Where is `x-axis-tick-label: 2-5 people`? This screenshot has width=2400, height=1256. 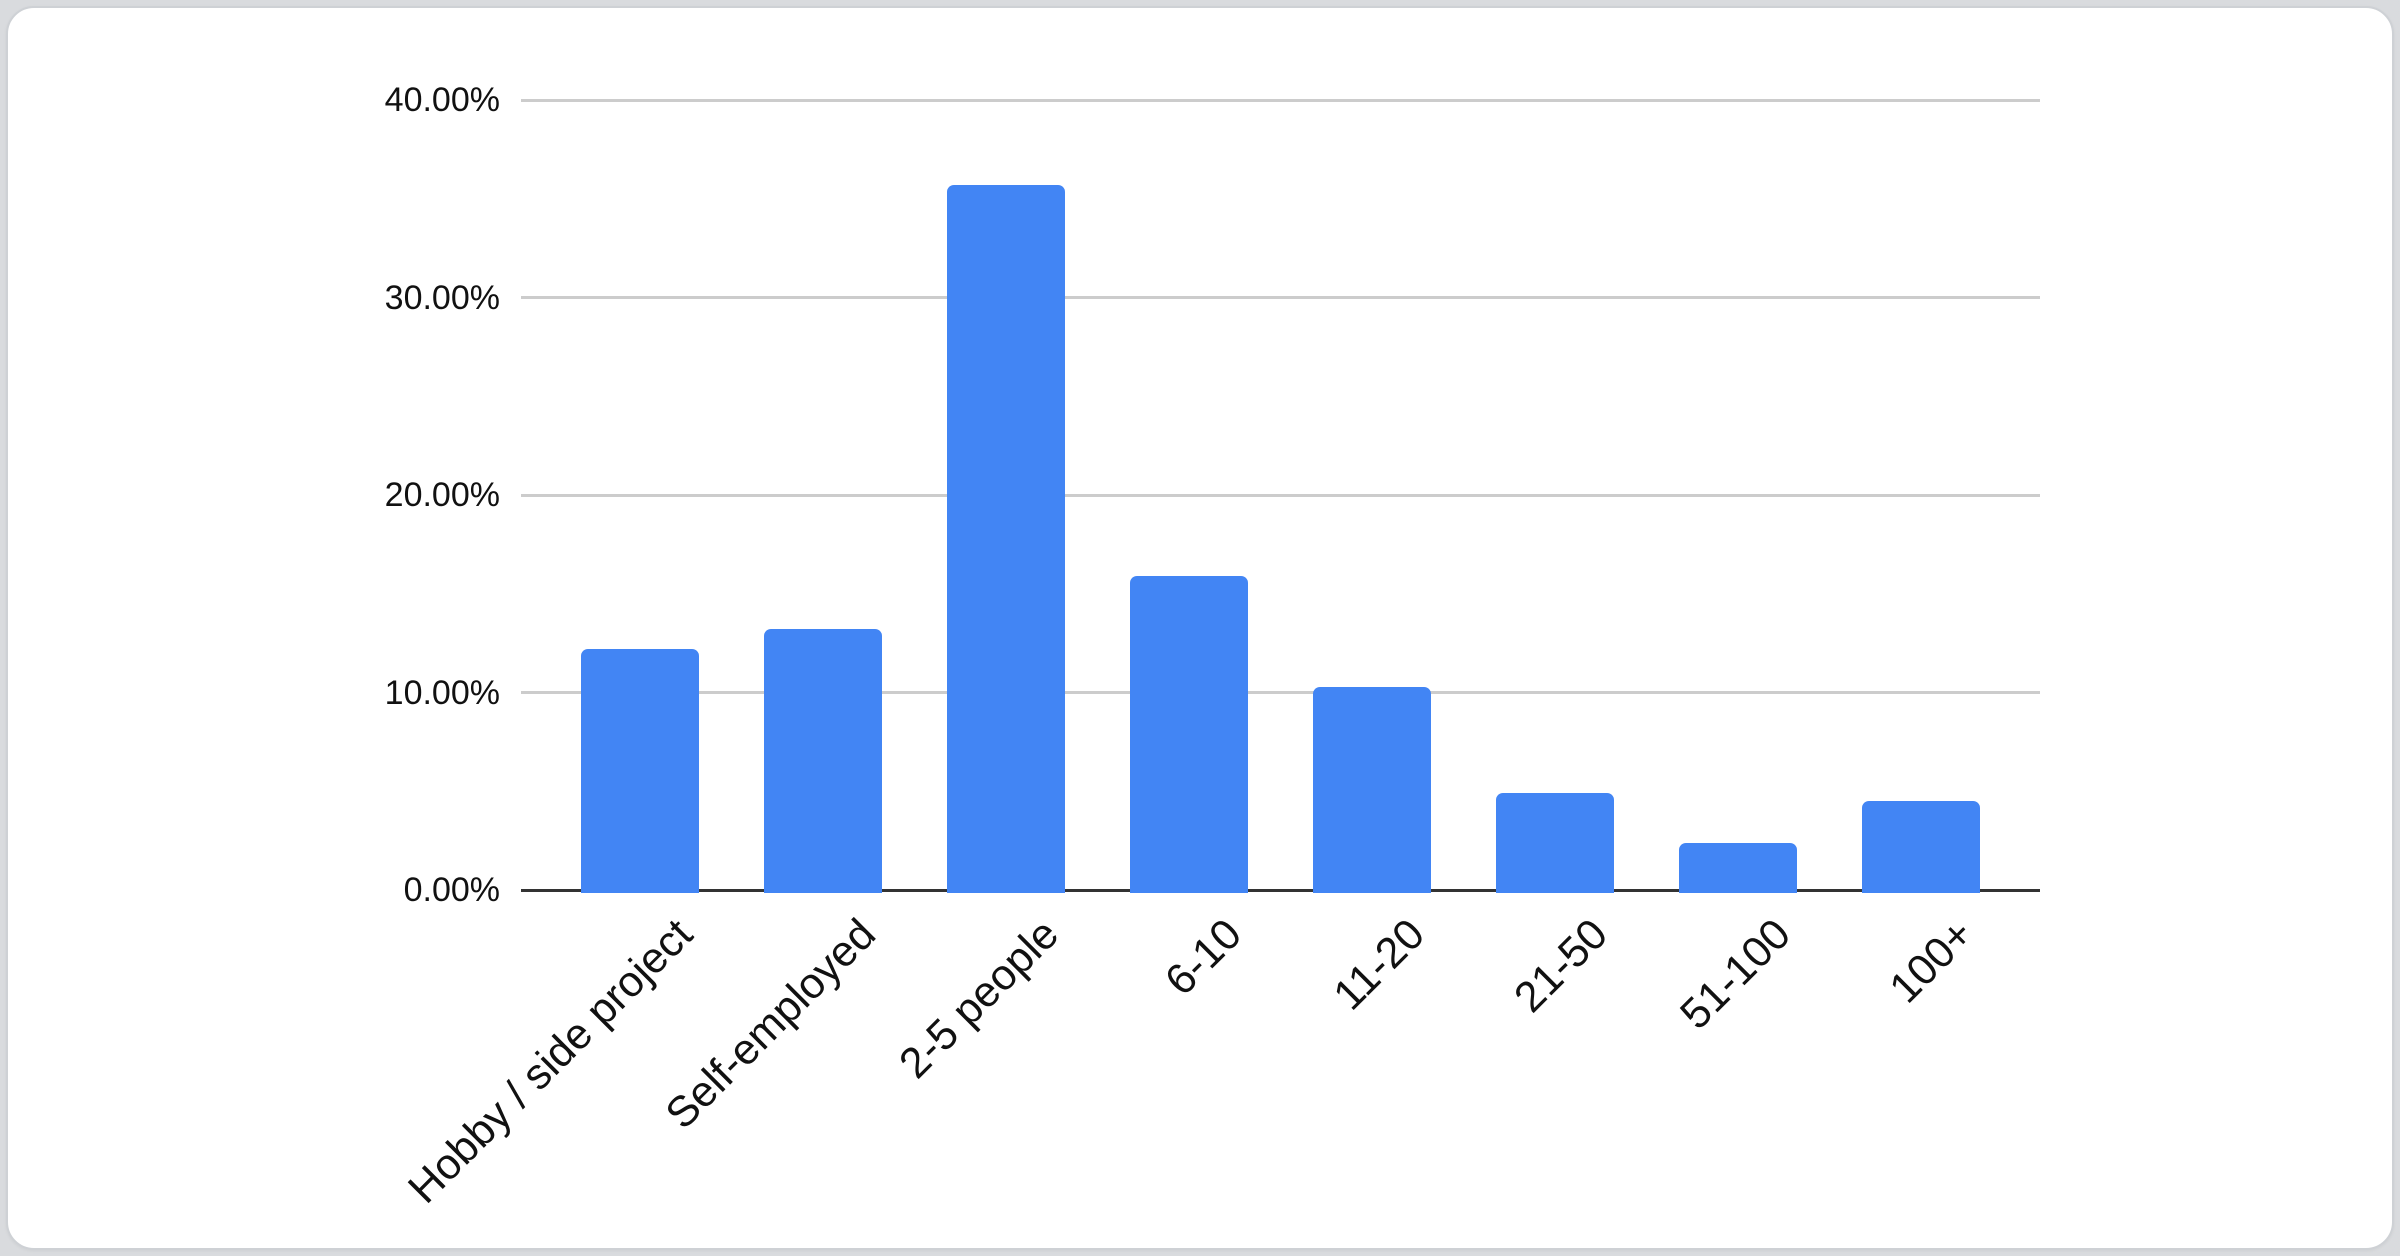
x-axis-tick-label: 2-5 people is located at coordinates (979, 999).